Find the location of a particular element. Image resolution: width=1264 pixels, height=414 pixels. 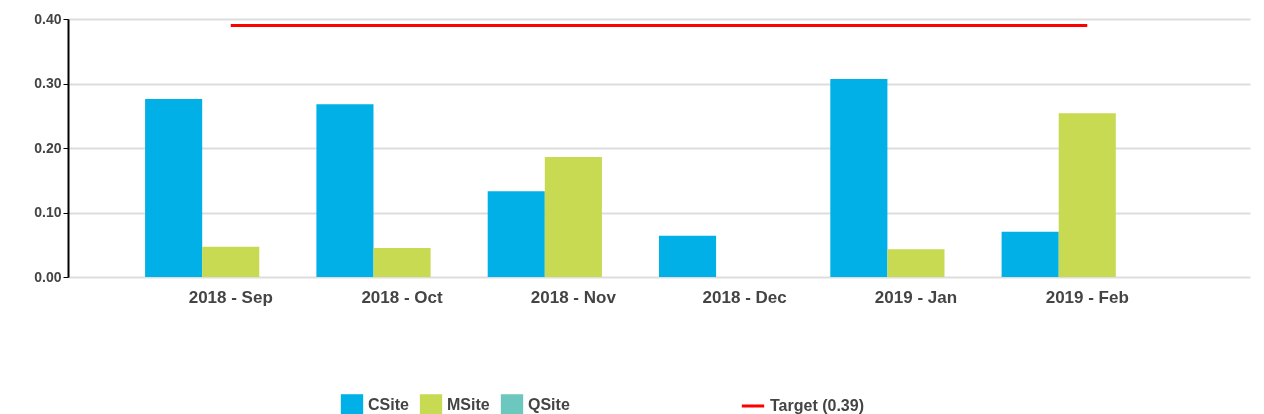

x-tick-label: 2018 - Dec is located at coordinates (744, 297).